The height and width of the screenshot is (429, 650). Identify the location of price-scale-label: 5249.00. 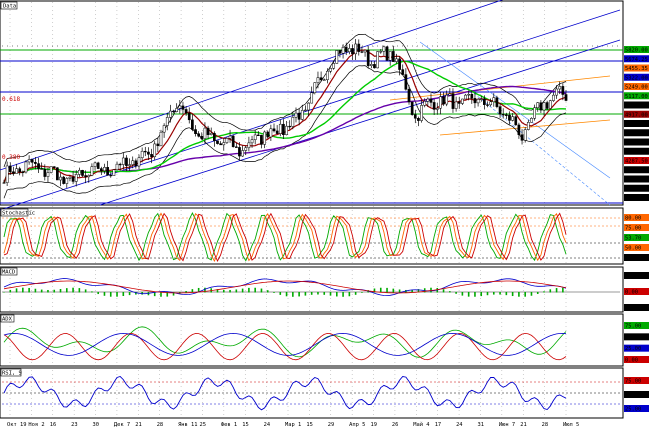
(636, 88).